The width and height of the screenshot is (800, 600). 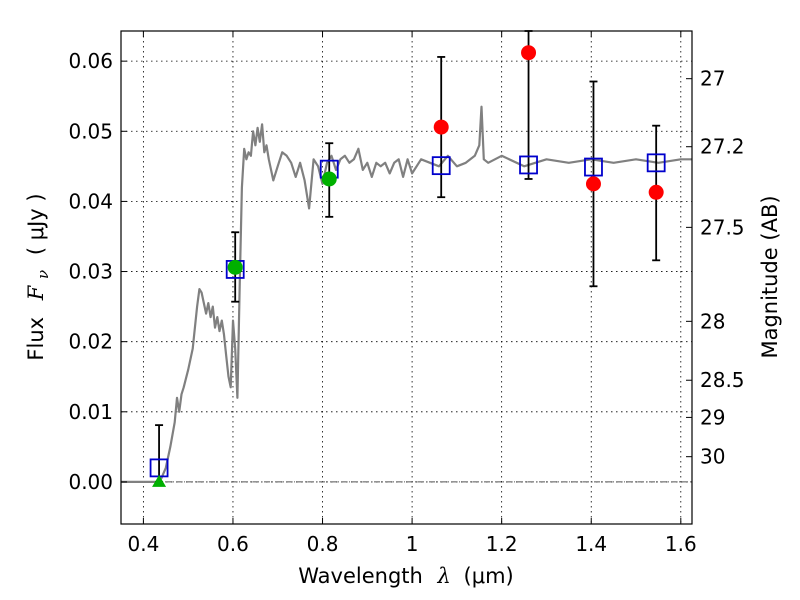 What do you see at coordinates (722, 147) in the screenshot?
I see `magnitude-tick-label: 27.2` at bounding box center [722, 147].